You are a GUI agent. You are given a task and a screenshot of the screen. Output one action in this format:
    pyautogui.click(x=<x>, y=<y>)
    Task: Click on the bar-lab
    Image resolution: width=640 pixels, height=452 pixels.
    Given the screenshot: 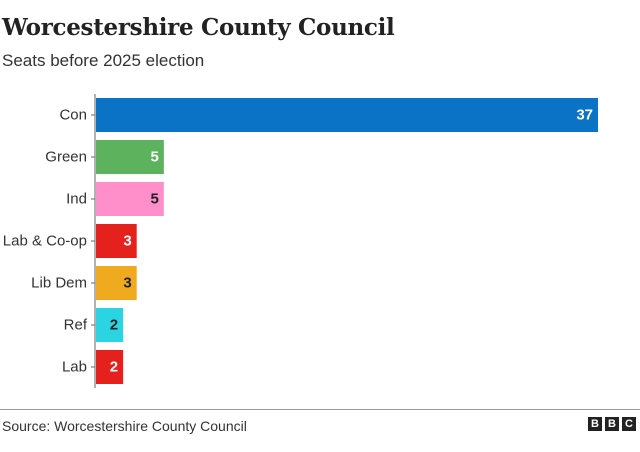 What is the action you would take?
    pyautogui.click(x=110, y=367)
    